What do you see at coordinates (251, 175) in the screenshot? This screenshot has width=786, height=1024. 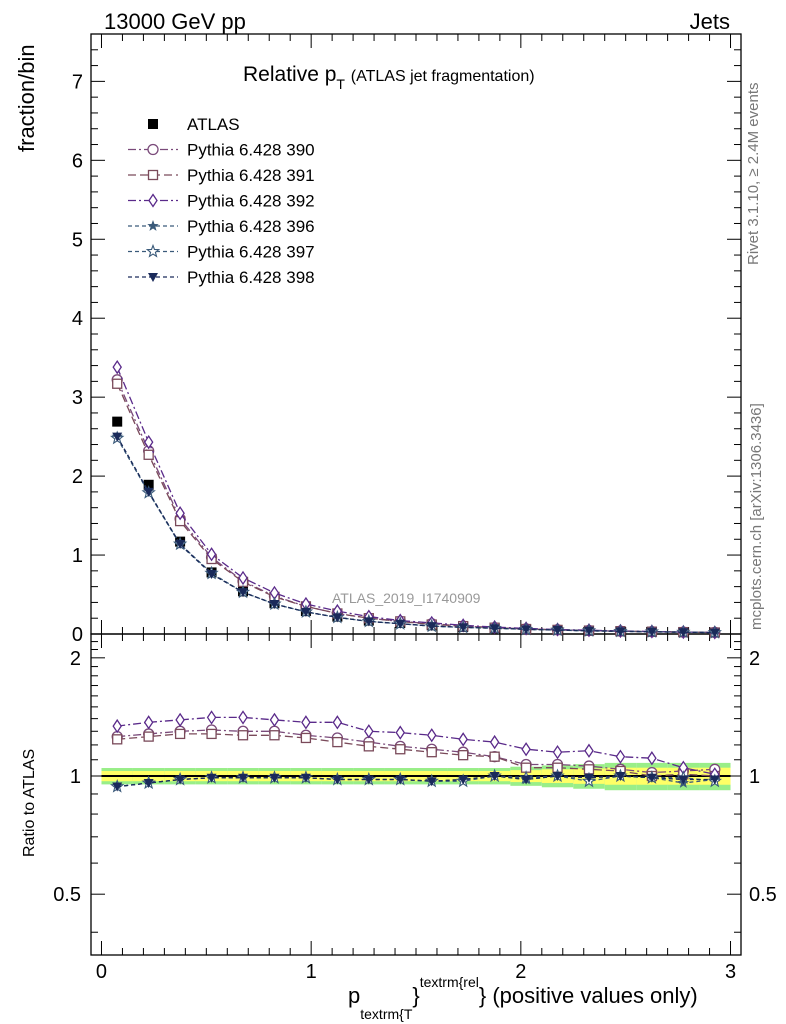 I see `legend-label: Pythia 6.428 391` at bounding box center [251, 175].